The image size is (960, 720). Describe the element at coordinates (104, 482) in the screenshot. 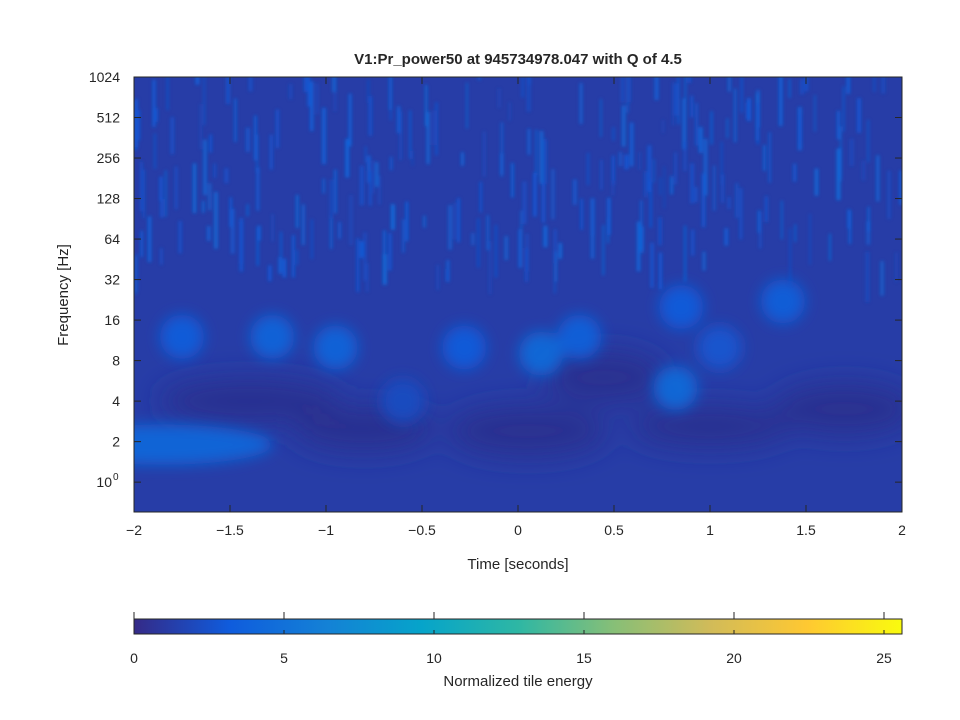

I see `y-tick-label: 10` at that location.